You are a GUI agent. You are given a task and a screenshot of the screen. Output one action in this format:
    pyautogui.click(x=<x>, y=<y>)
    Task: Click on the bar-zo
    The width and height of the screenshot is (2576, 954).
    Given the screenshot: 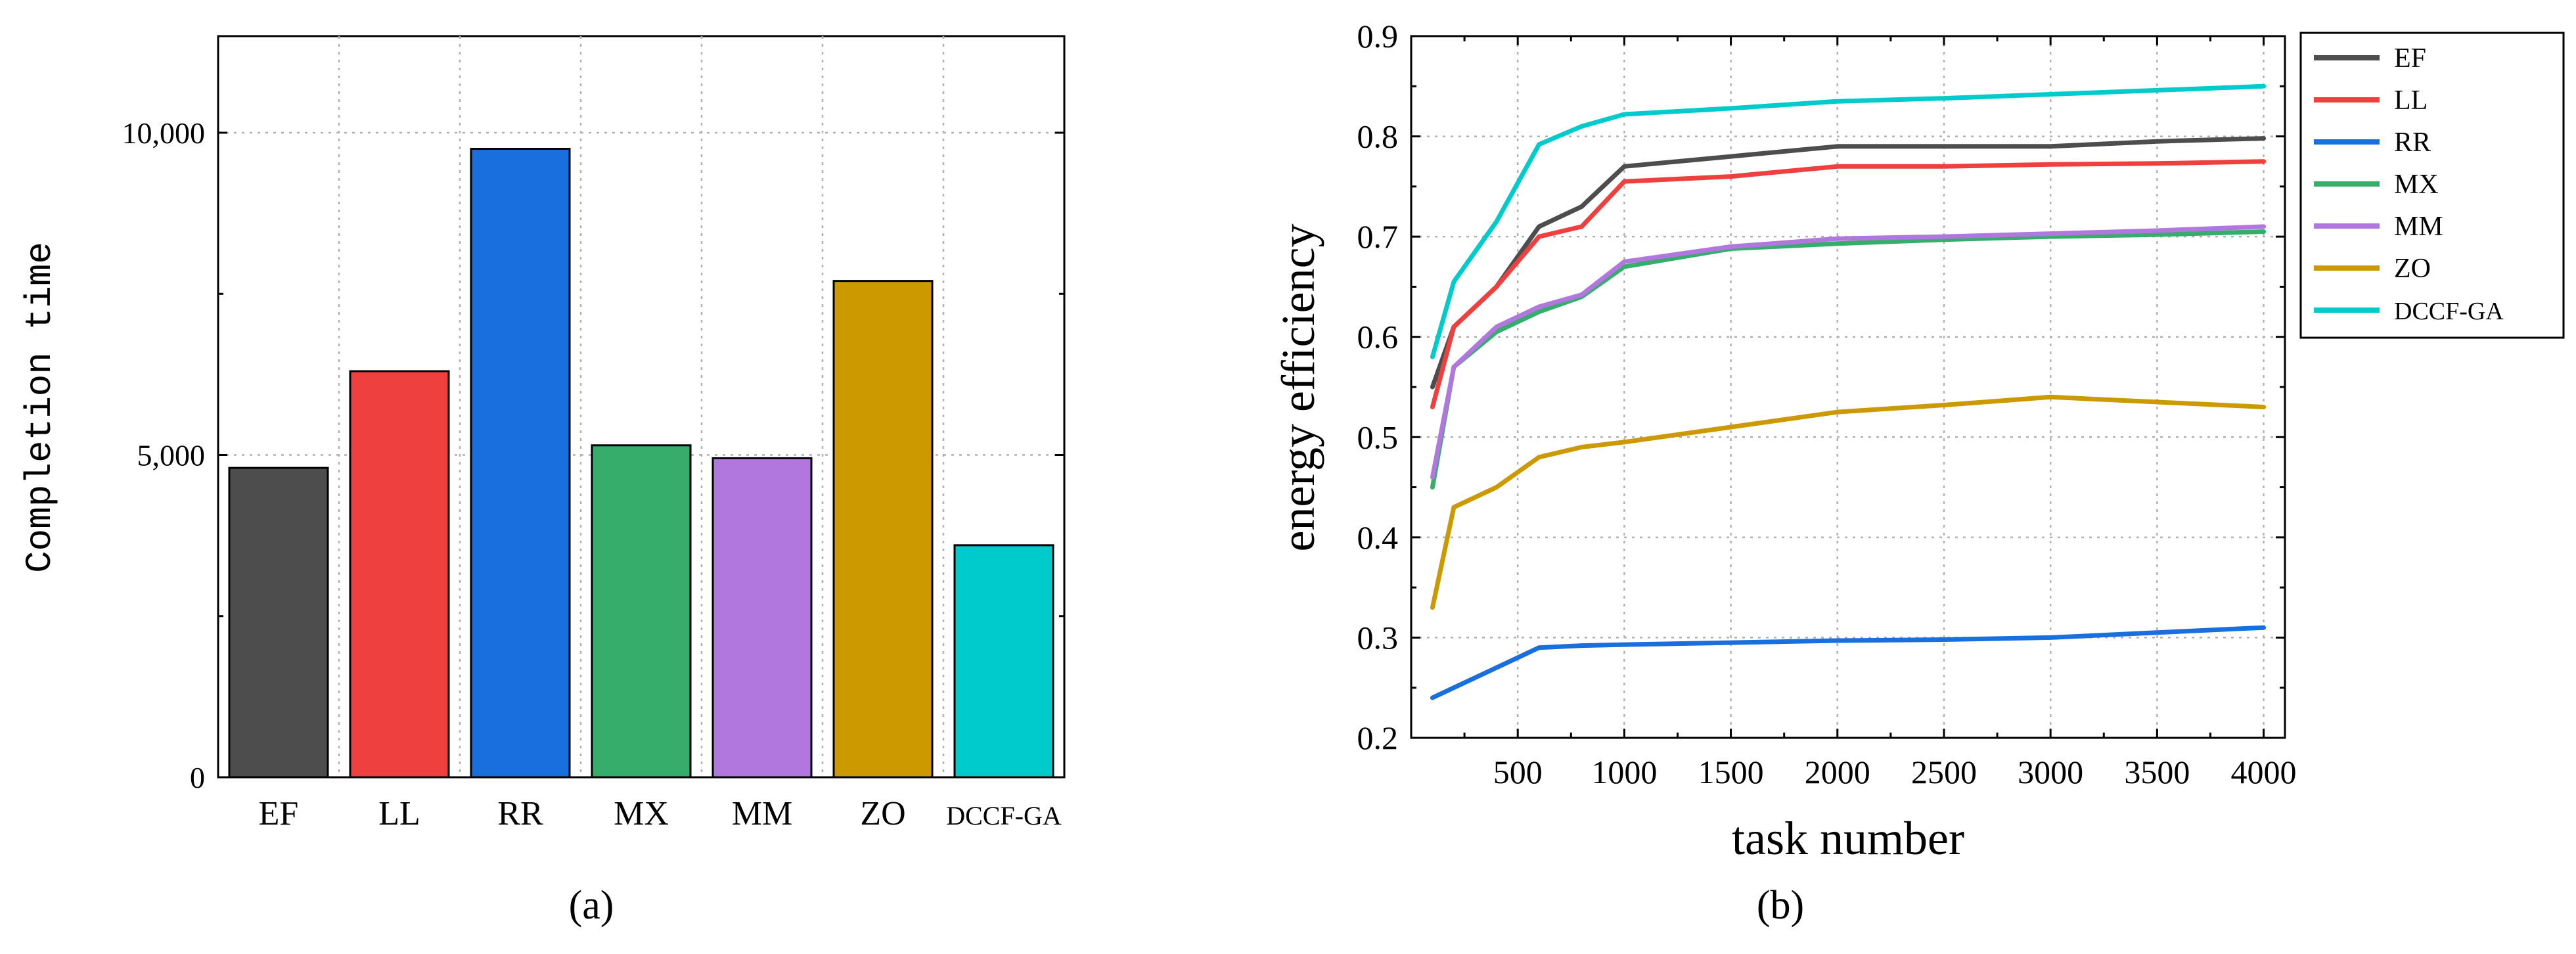 What is the action you would take?
    pyautogui.click(x=883, y=530)
    